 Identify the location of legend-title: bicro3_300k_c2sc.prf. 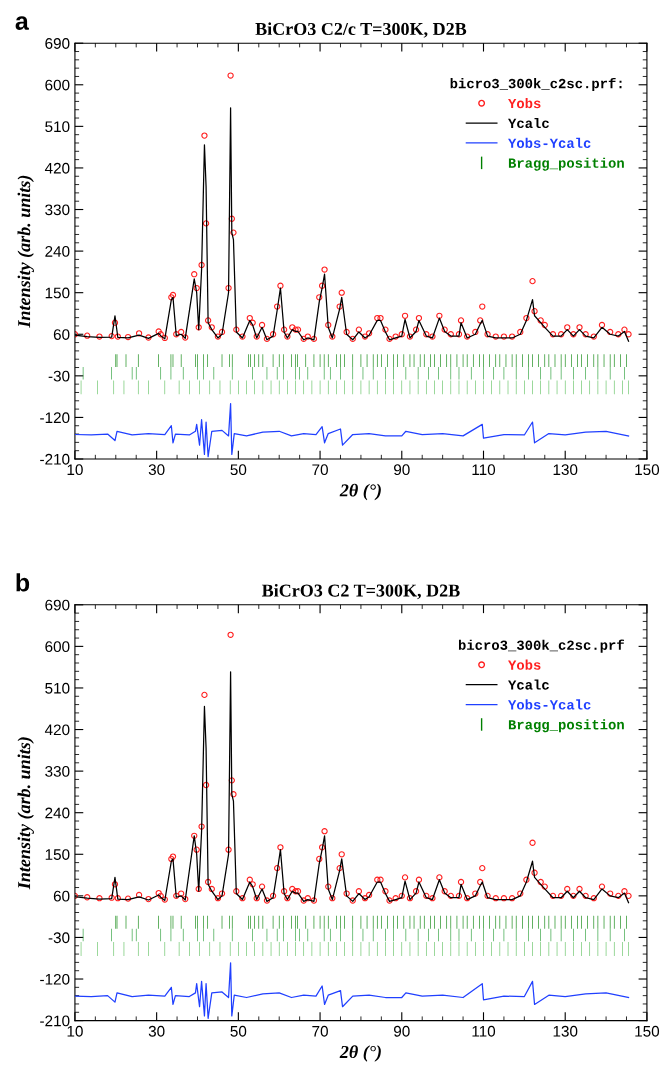
(541, 646).